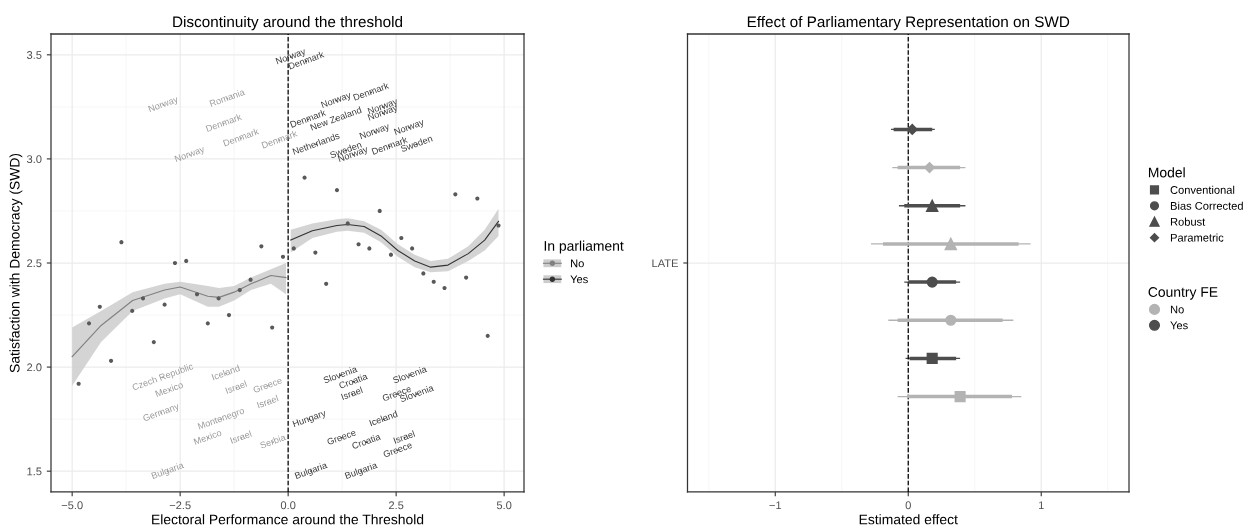 The width and height of the screenshot is (1260, 527). What do you see at coordinates (34, 471) in the screenshot?
I see `y-tick-label: 1.5` at bounding box center [34, 471].